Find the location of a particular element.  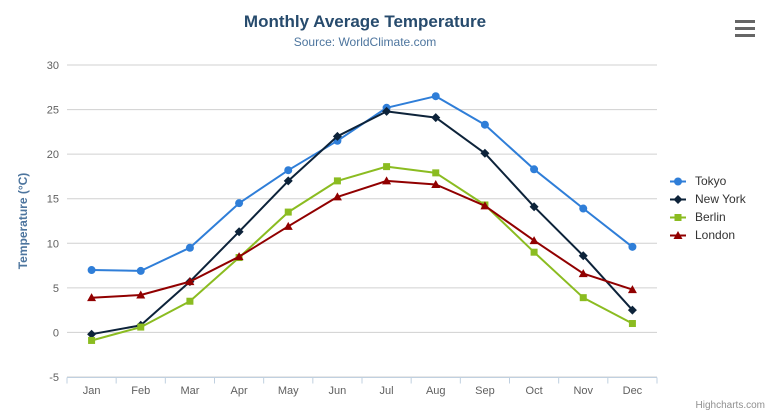

credits-link: Highcharts.com is located at coordinates (730, 405).